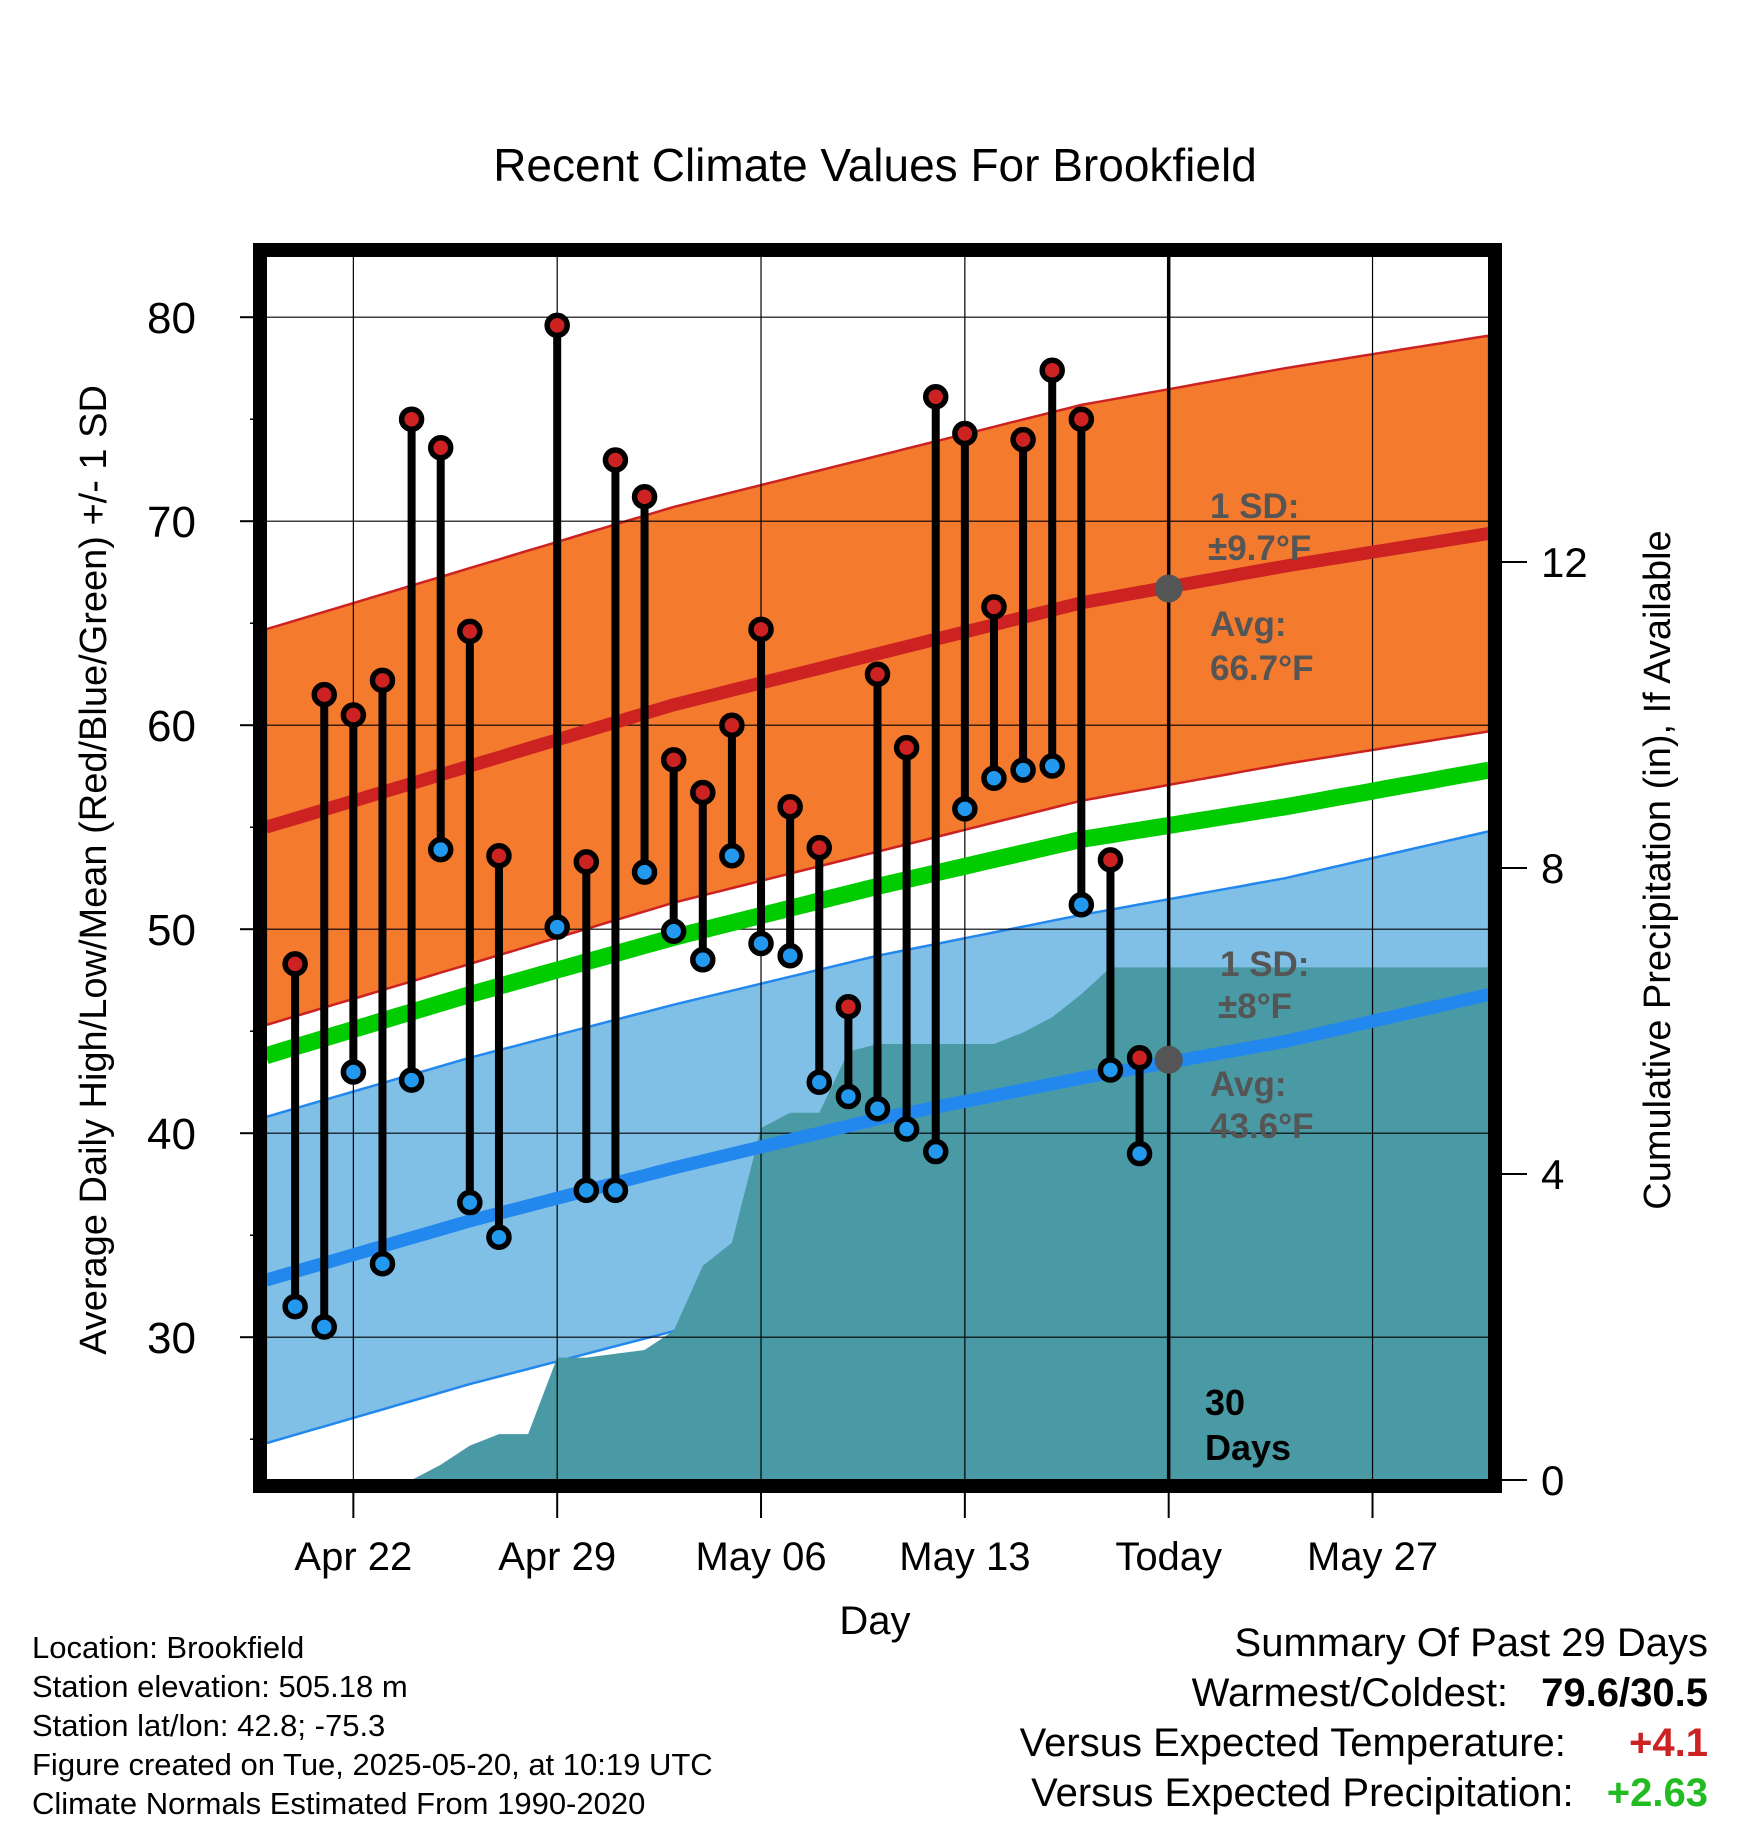  I want to click on today-days-count: 30, so click(1225, 1402).